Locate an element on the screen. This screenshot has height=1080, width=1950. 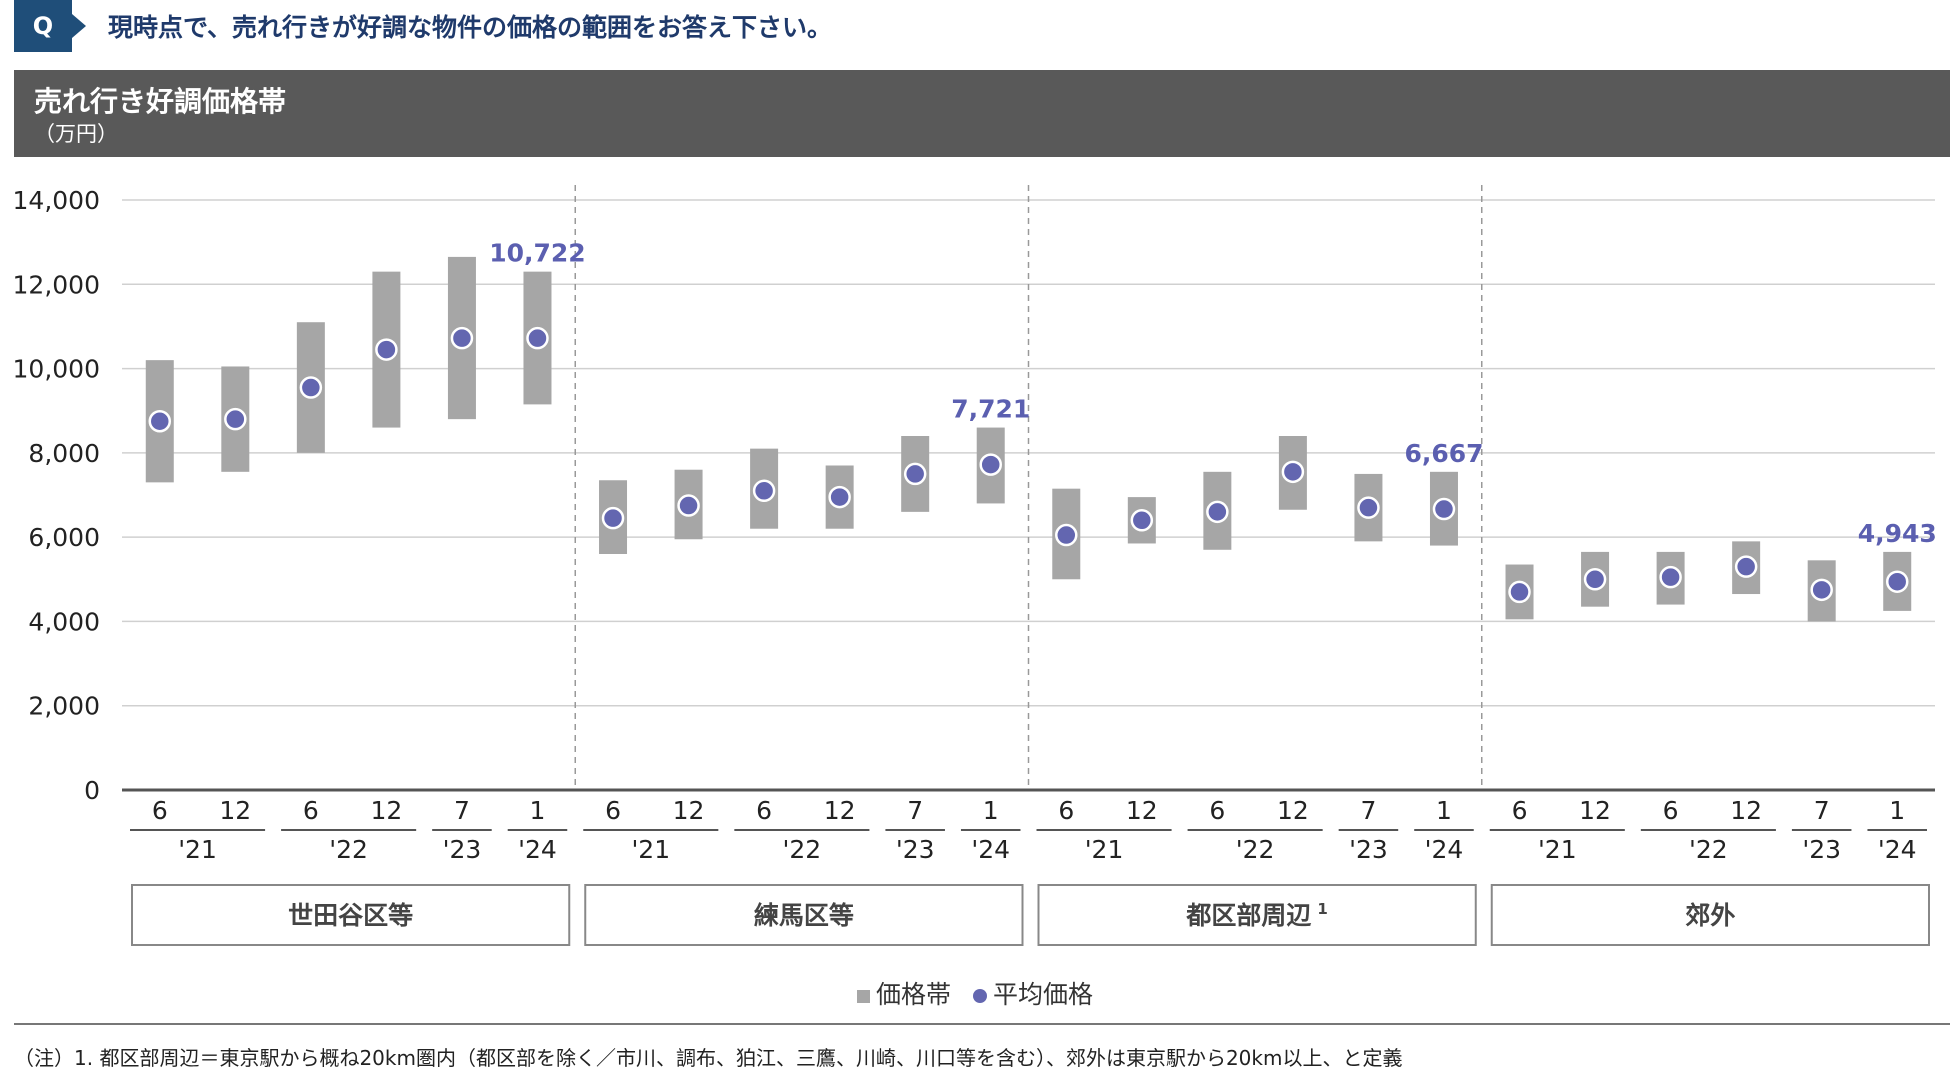
y-tick-label: 0 is located at coordinates (92, 790).